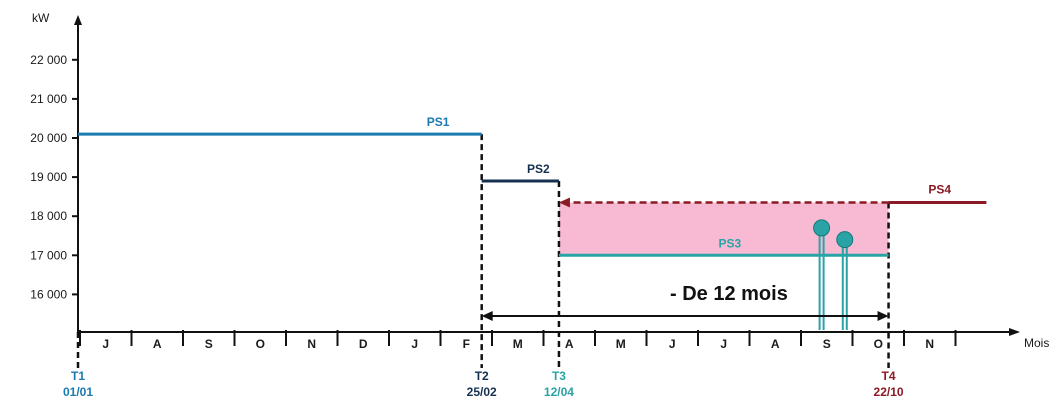  I want to click on y-tick-label: 17 000, so click(48, 255).